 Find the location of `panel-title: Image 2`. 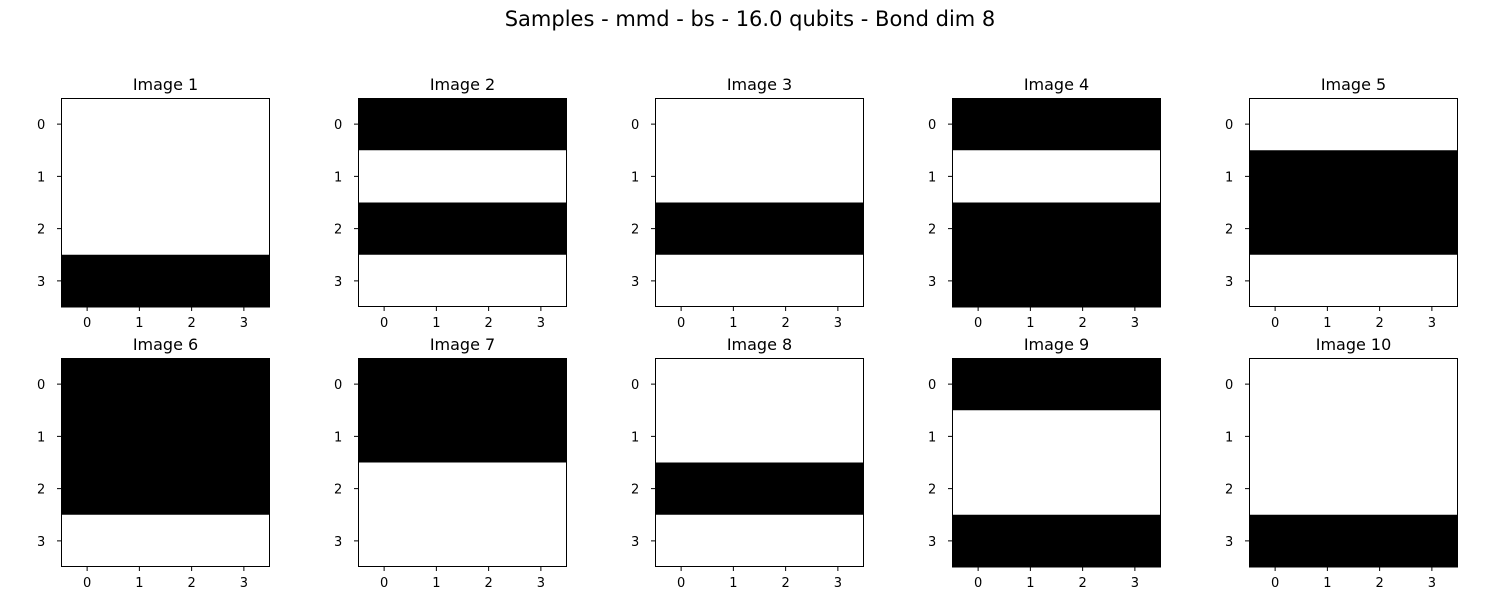

panel-title: Image 2 is located at coordinates (462, 84).